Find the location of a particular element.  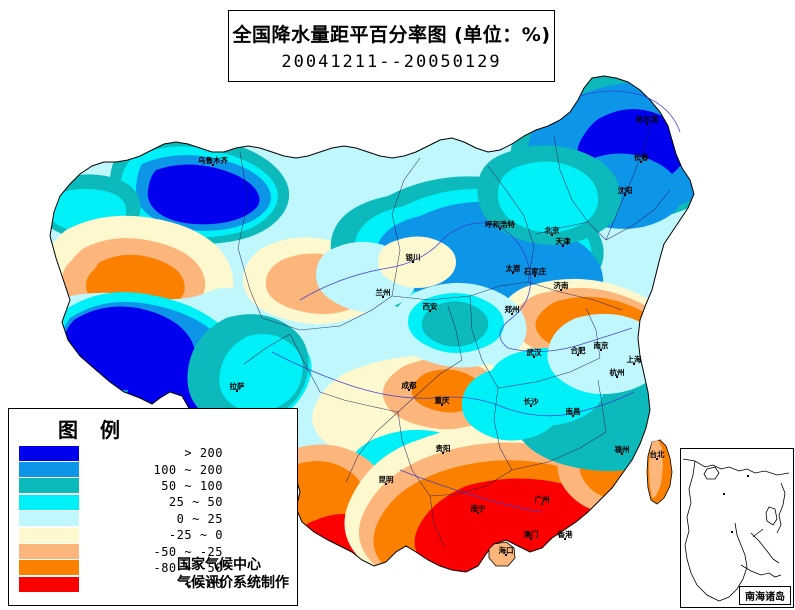

city-label: 武汉 is located at coordinates (534, 352).